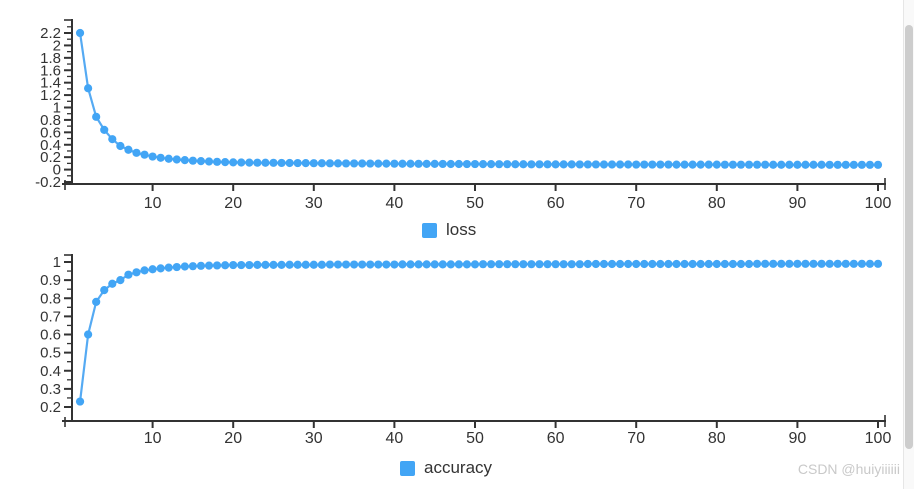 This screenshot has width=914, height=489. Describe the element at coordinates (50, 389) in the screenshot. I see `svg-text: 0.3` at that location.